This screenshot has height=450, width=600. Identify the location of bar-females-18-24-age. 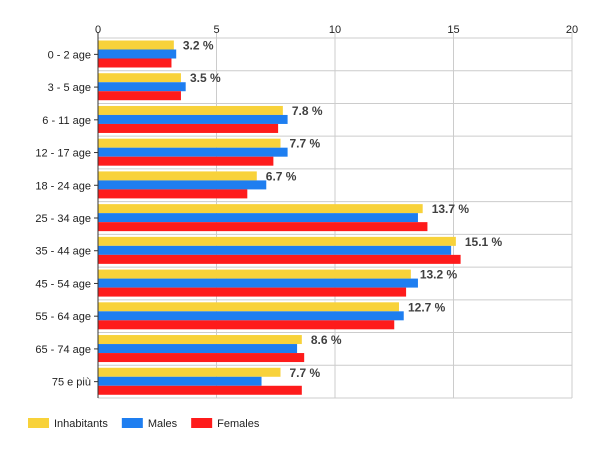
(173, 194).